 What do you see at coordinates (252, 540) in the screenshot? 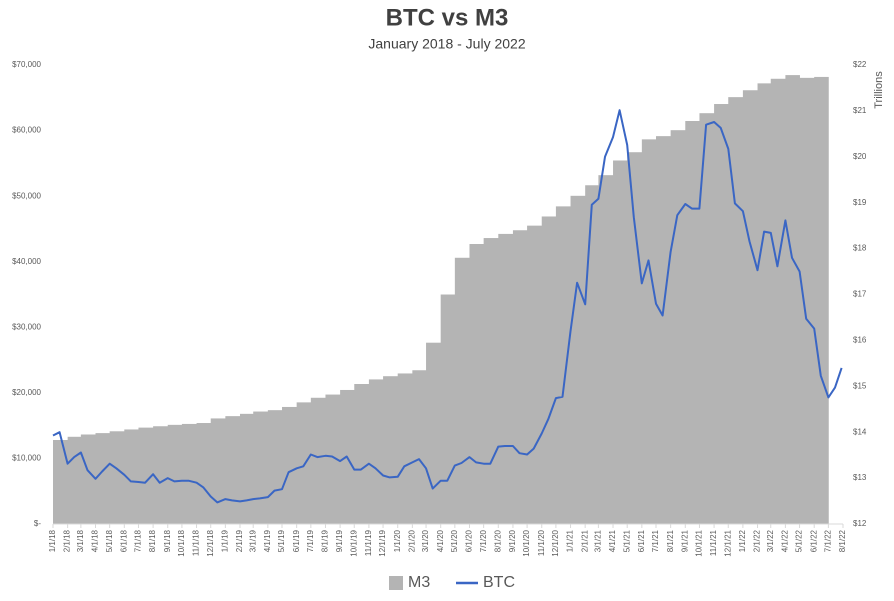
I see `x-tick-label: 3/1/19` at bounding box center [252, 540].